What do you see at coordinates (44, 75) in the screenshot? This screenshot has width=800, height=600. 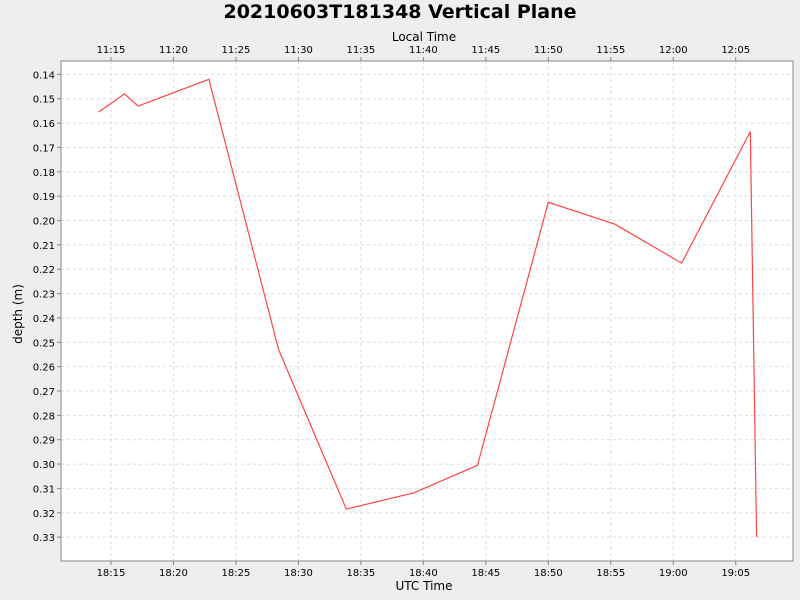 I see `y-tick-label: 0.14` at bounding box center [44, 75].